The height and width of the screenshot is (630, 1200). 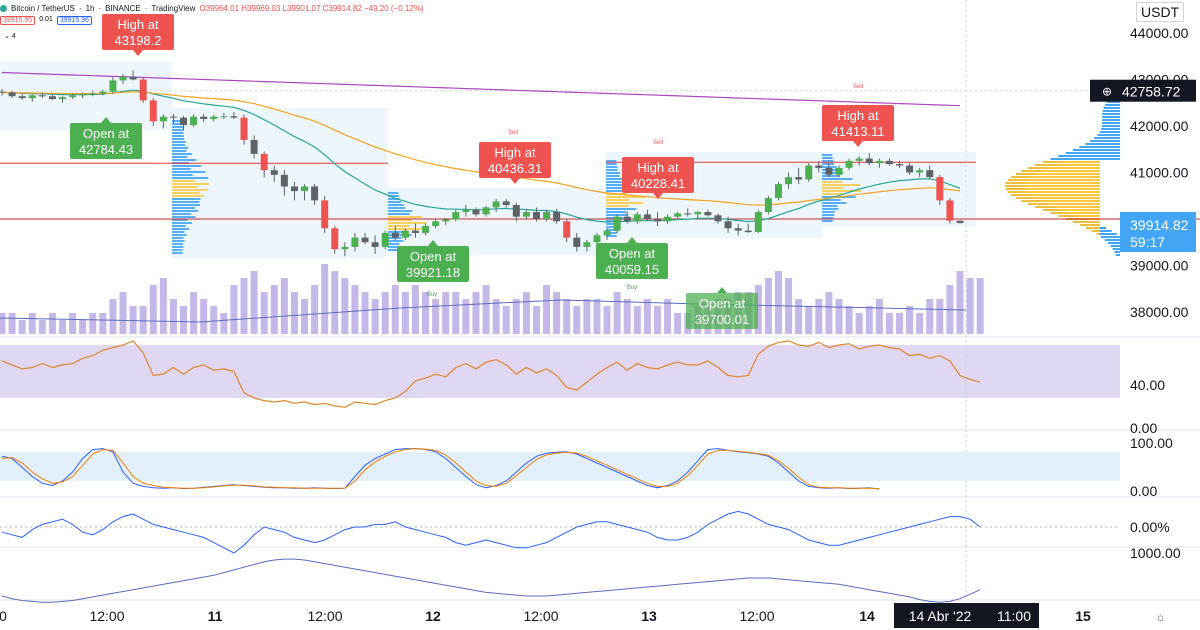 I want to click on sell-button: 39915.95, so click(x=18, y=20).